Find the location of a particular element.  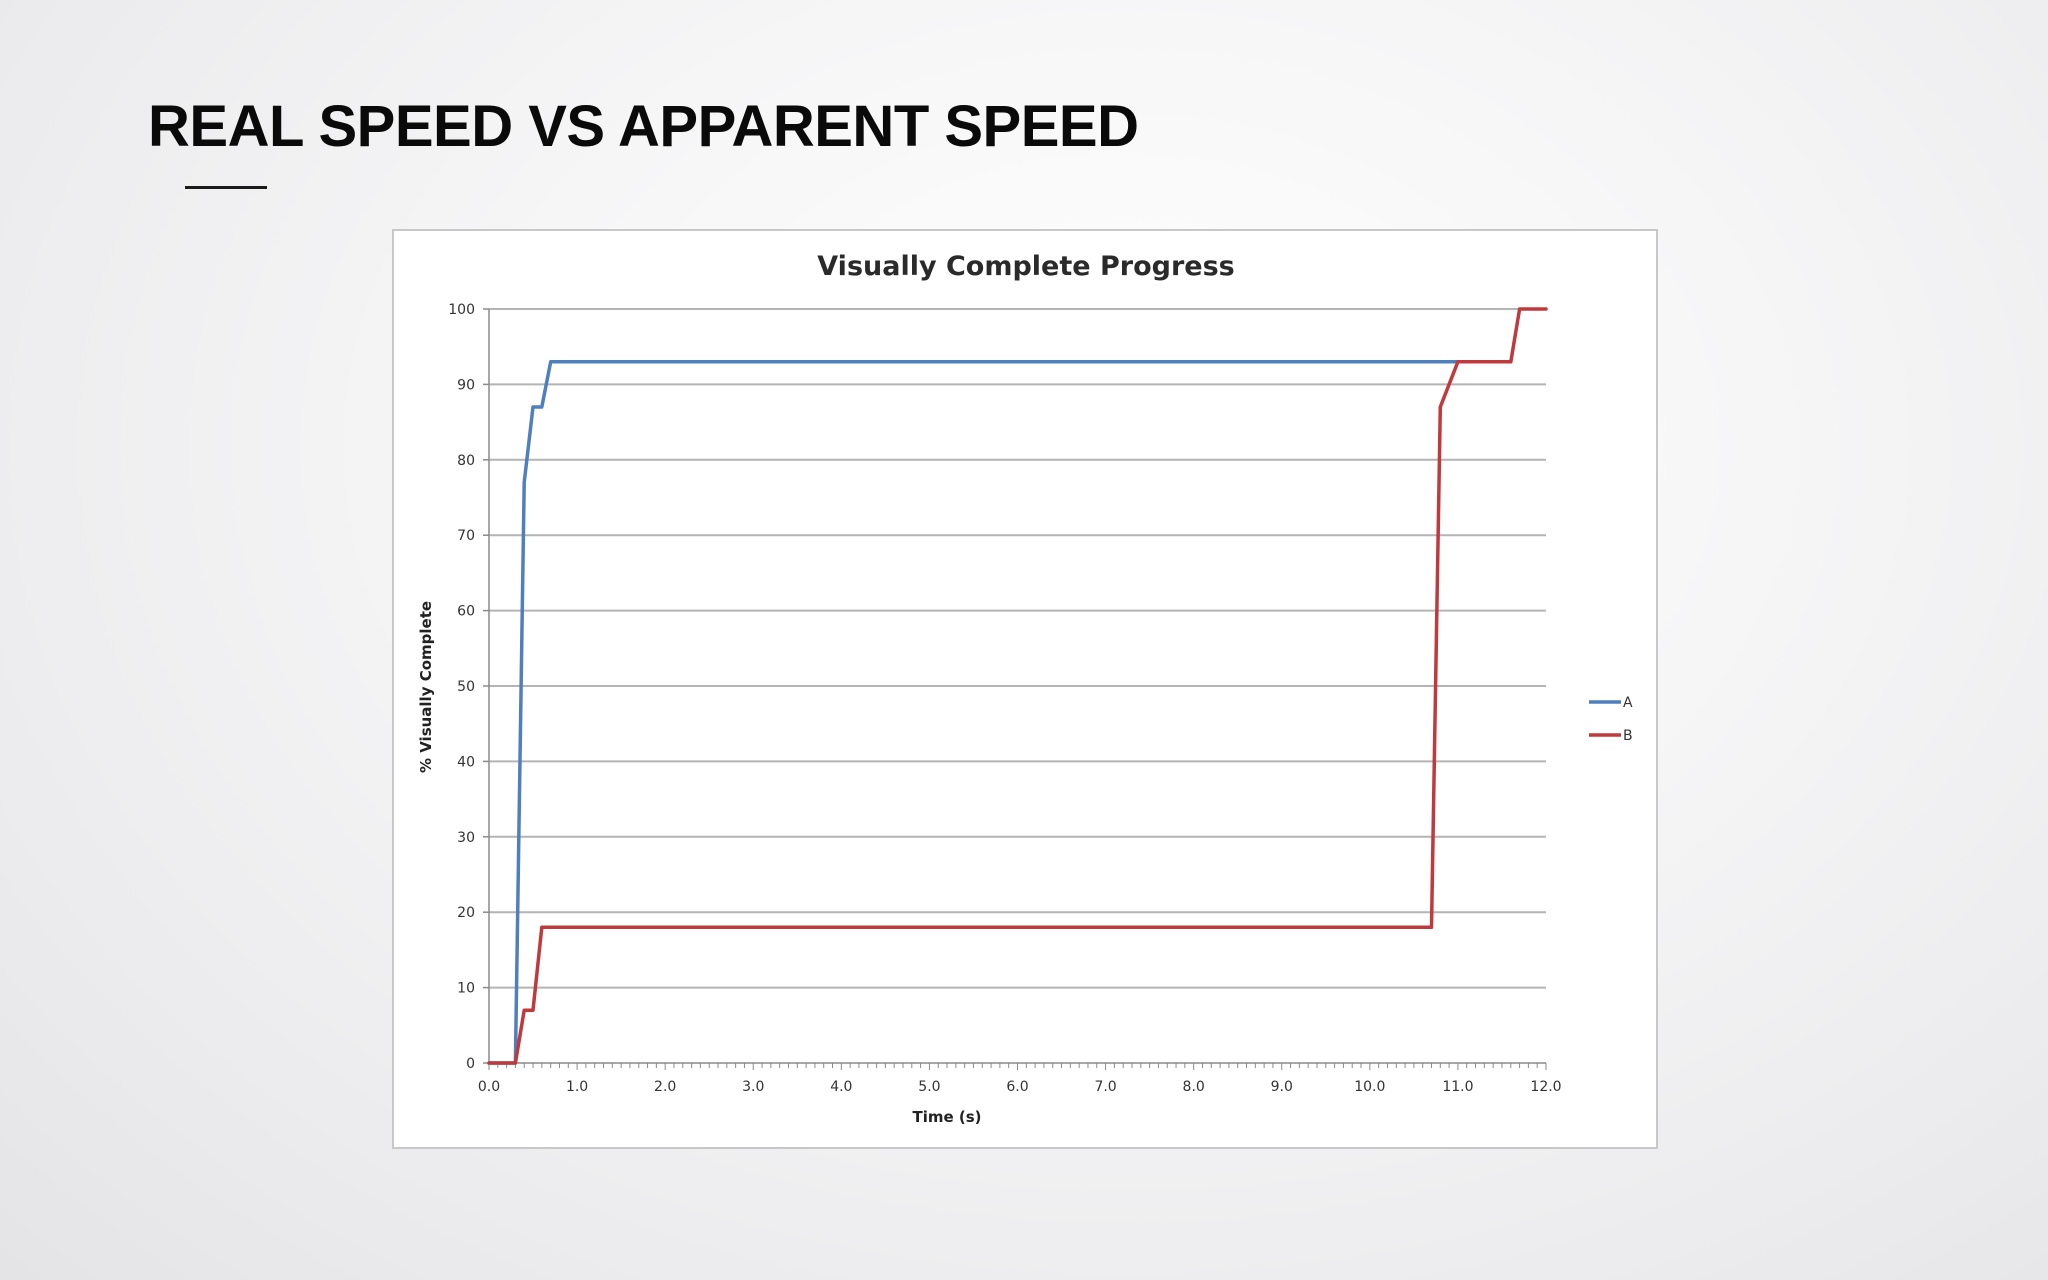

x-tick-label: 0.0 is located at coordinates (489, 1087).